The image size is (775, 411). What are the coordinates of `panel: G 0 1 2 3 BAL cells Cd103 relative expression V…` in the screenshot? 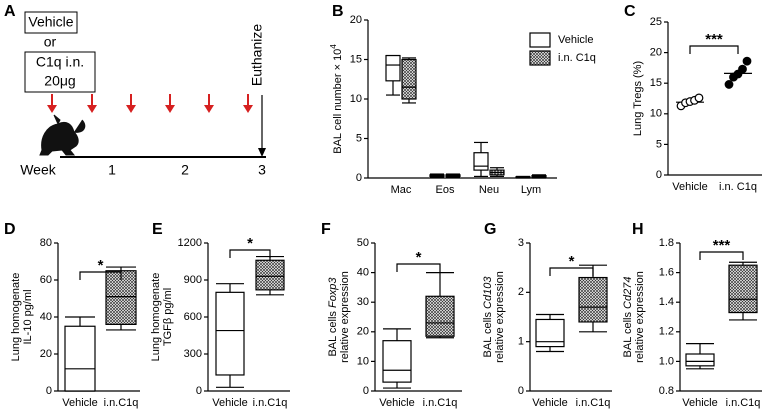 It's located at (547, 315).